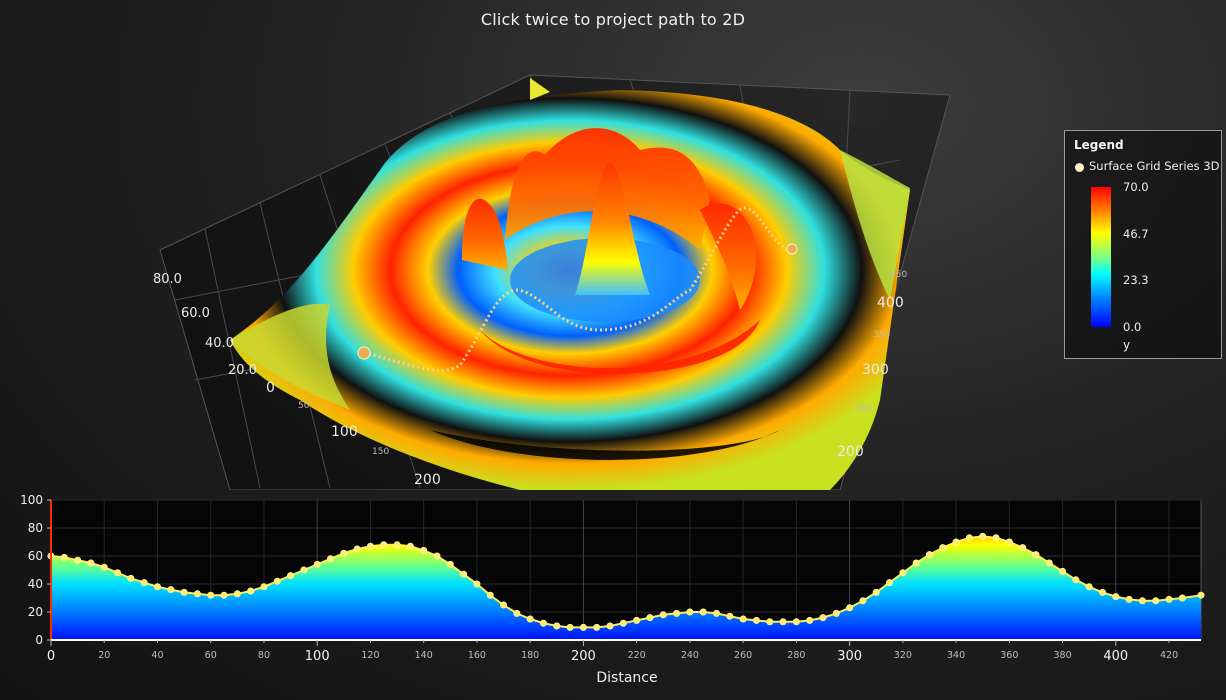 This screenshot has width=1226, height=700. Describe the element at coordinates (728, 256) in the screenshot. I see `surface-crest-right` at that location.